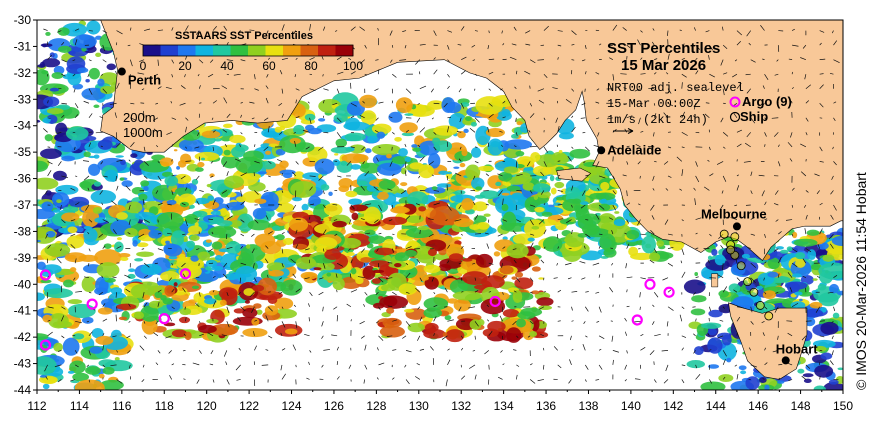  I want to click on isobath-1000-label: 1000m, so click(143, 132).